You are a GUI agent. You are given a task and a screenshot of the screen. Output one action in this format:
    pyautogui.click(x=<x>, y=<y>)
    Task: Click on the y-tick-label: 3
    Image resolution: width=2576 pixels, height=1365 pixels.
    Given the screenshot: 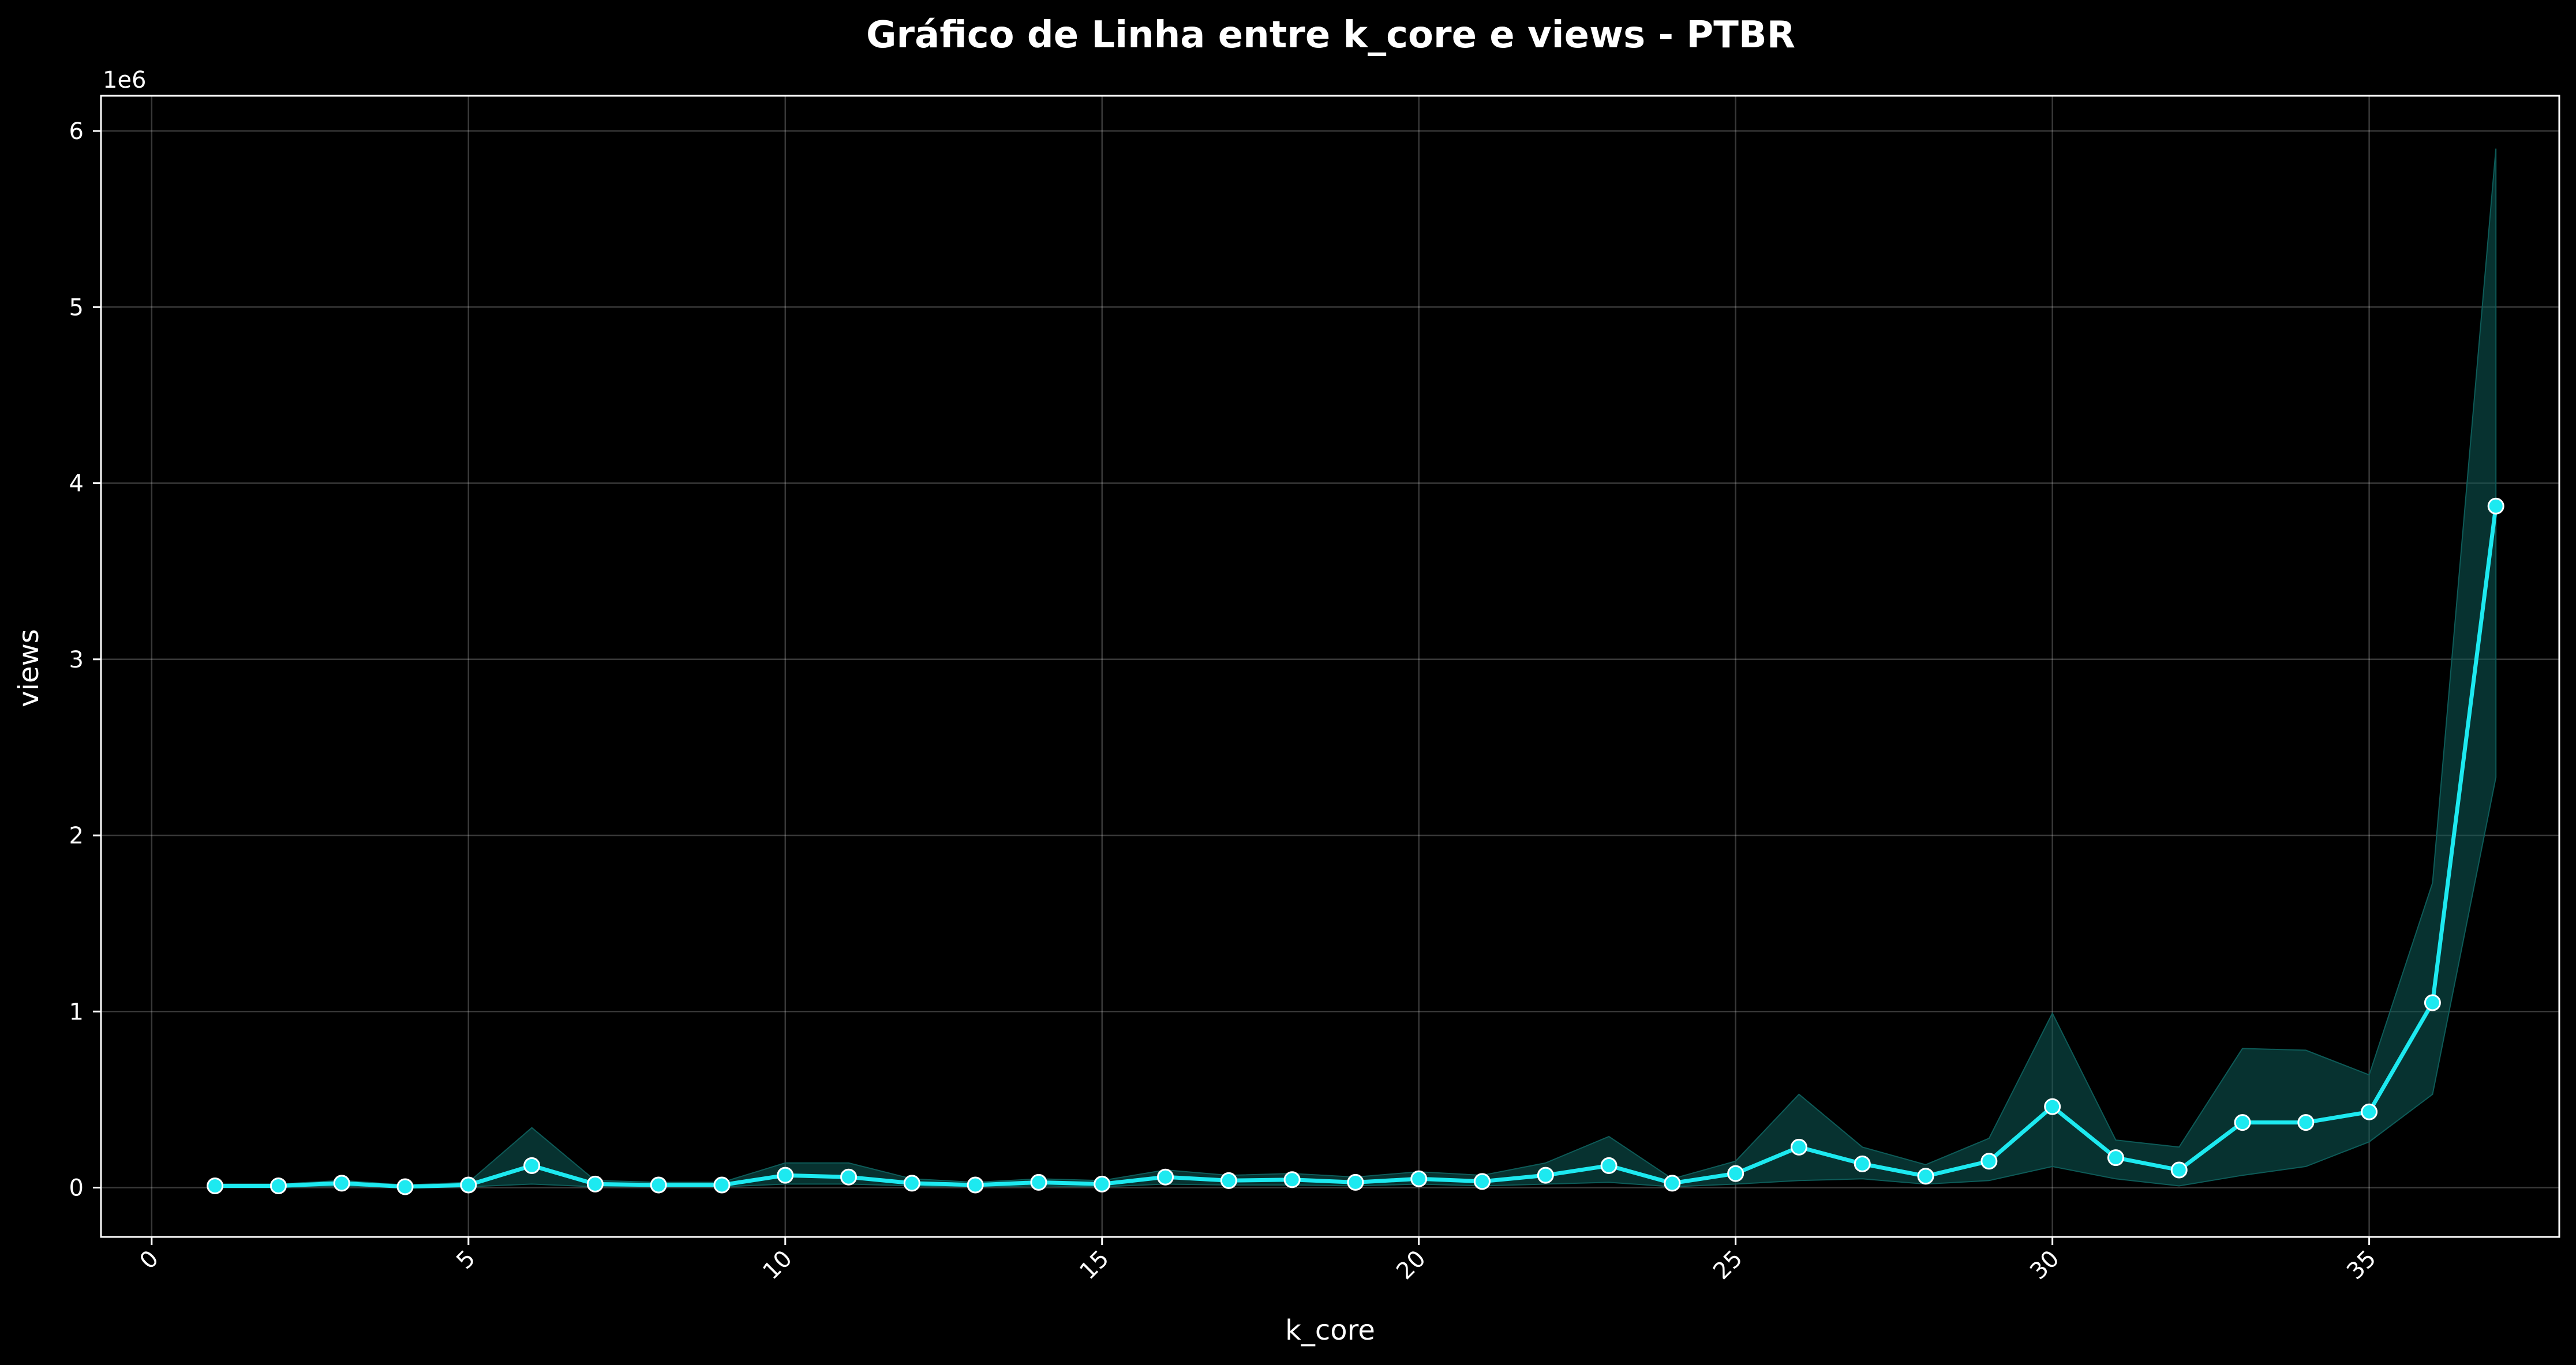 What is the action you would take?
    pyautogui.click(x=76, y=660)
    